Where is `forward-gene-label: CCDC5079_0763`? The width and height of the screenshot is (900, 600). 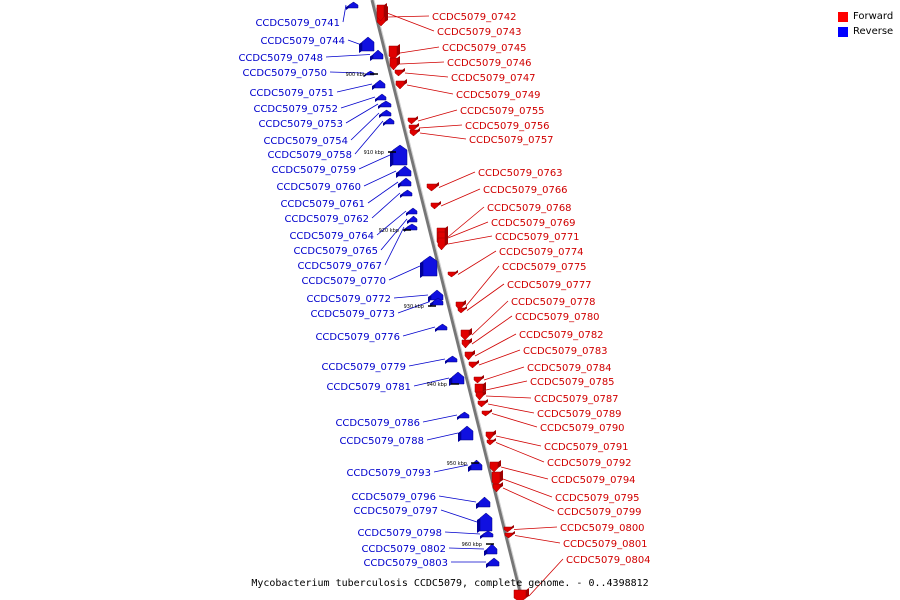
forward-gene-label: CCDC5079_0763 is located at coordinates (520, 173).